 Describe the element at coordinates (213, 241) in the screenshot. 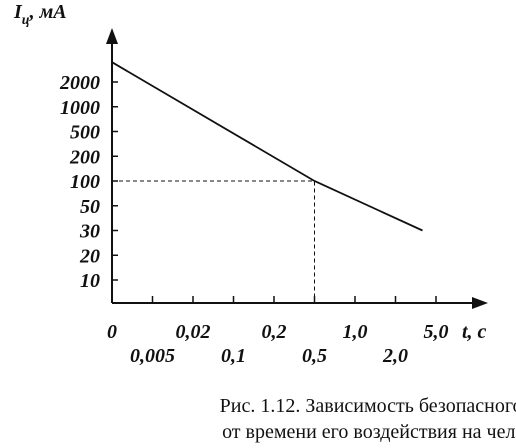

I see `reference-line` at that location.